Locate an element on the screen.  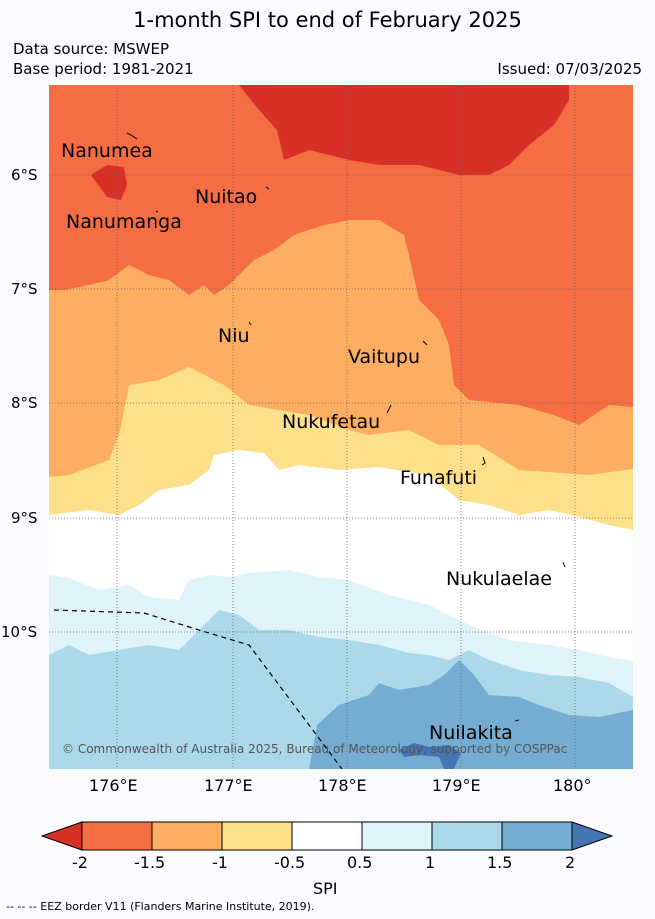
colorbar-tick: 1 is located at coordinates (430, 862).